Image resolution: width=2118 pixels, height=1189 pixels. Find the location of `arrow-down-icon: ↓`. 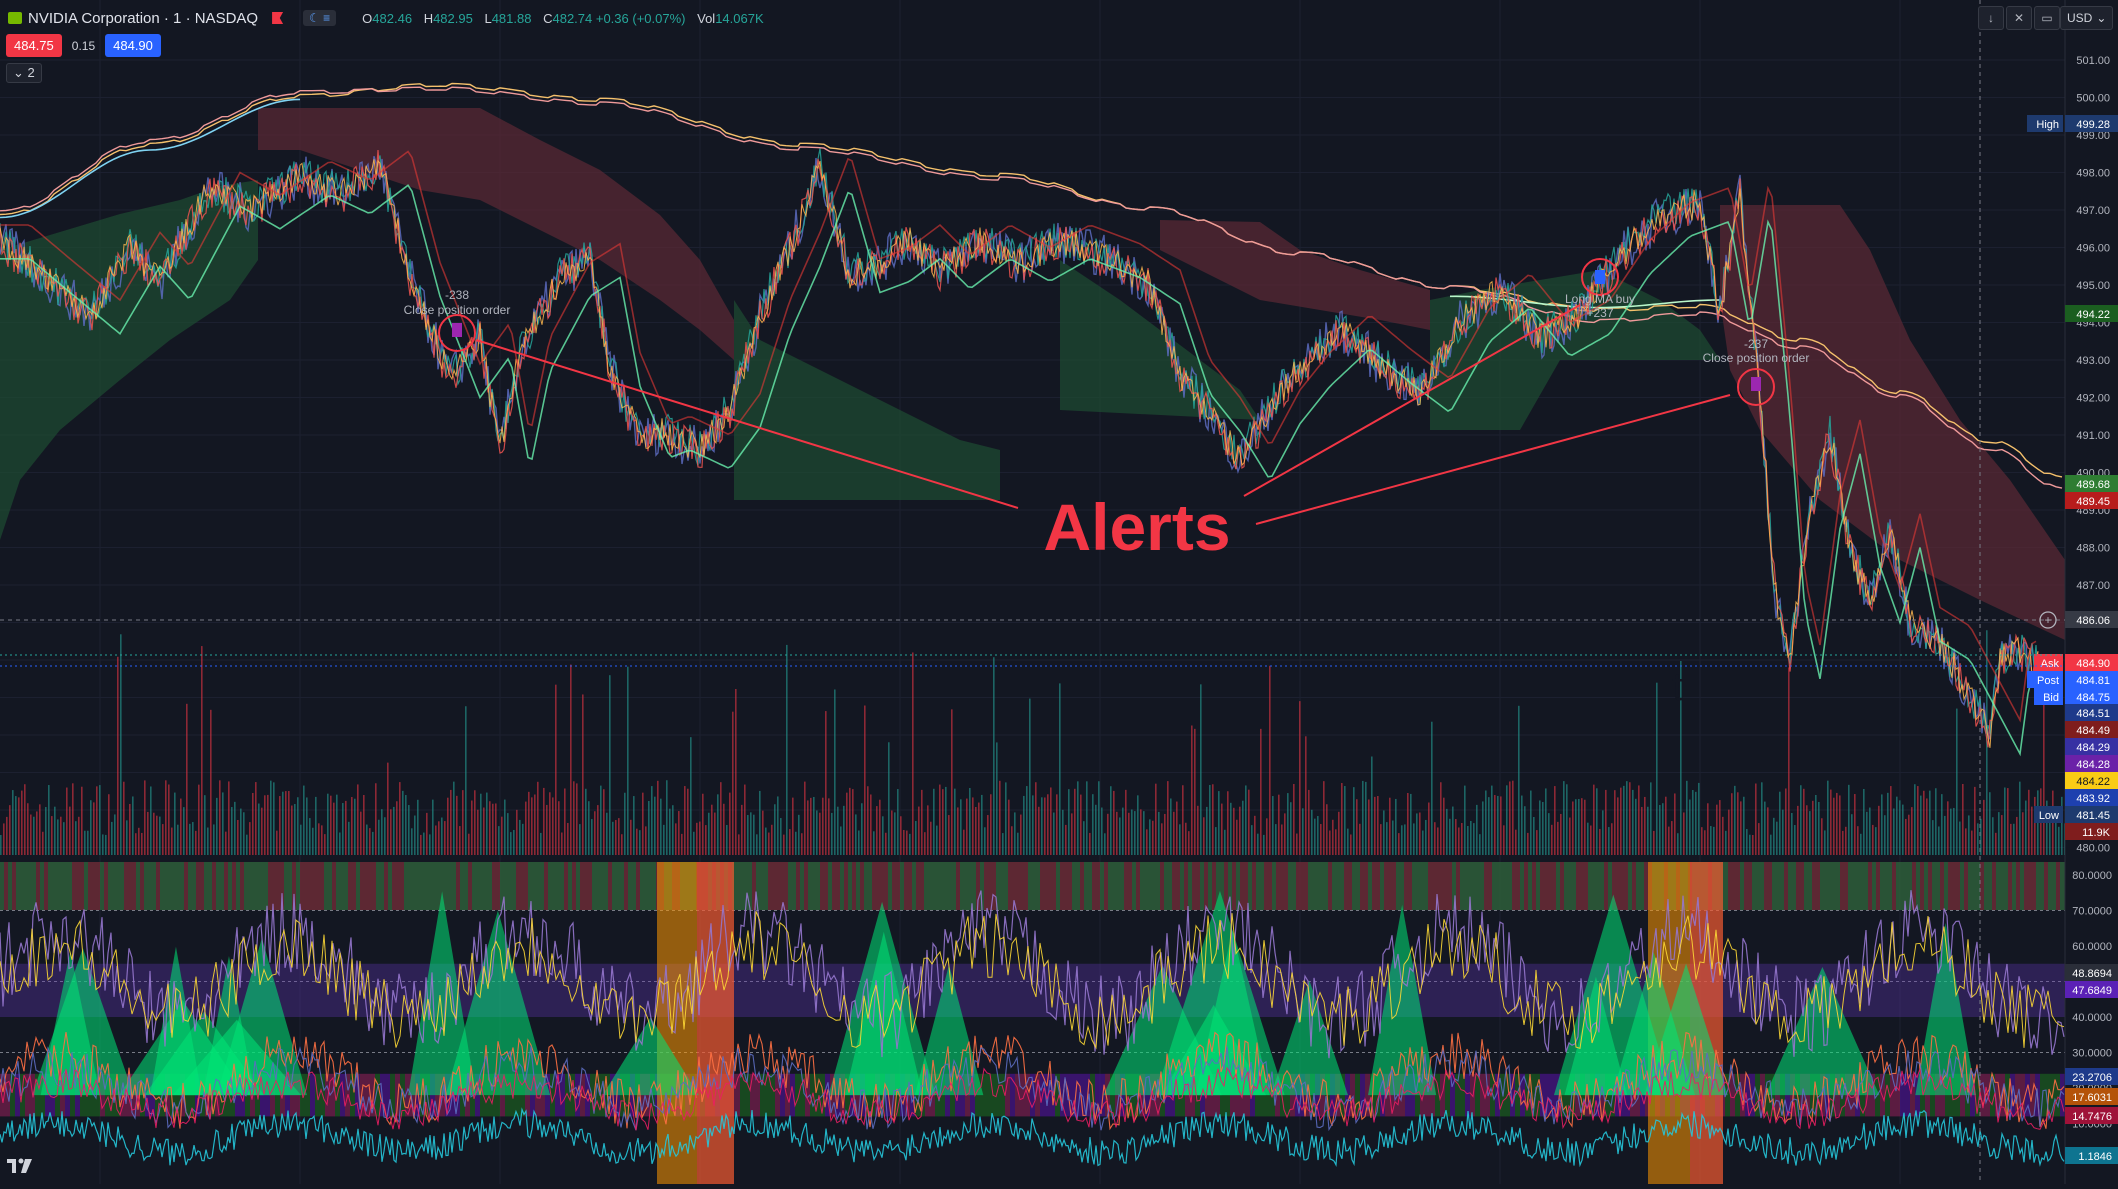

arrow-down-icon: ↓ is located at coordinates (1991, 18).